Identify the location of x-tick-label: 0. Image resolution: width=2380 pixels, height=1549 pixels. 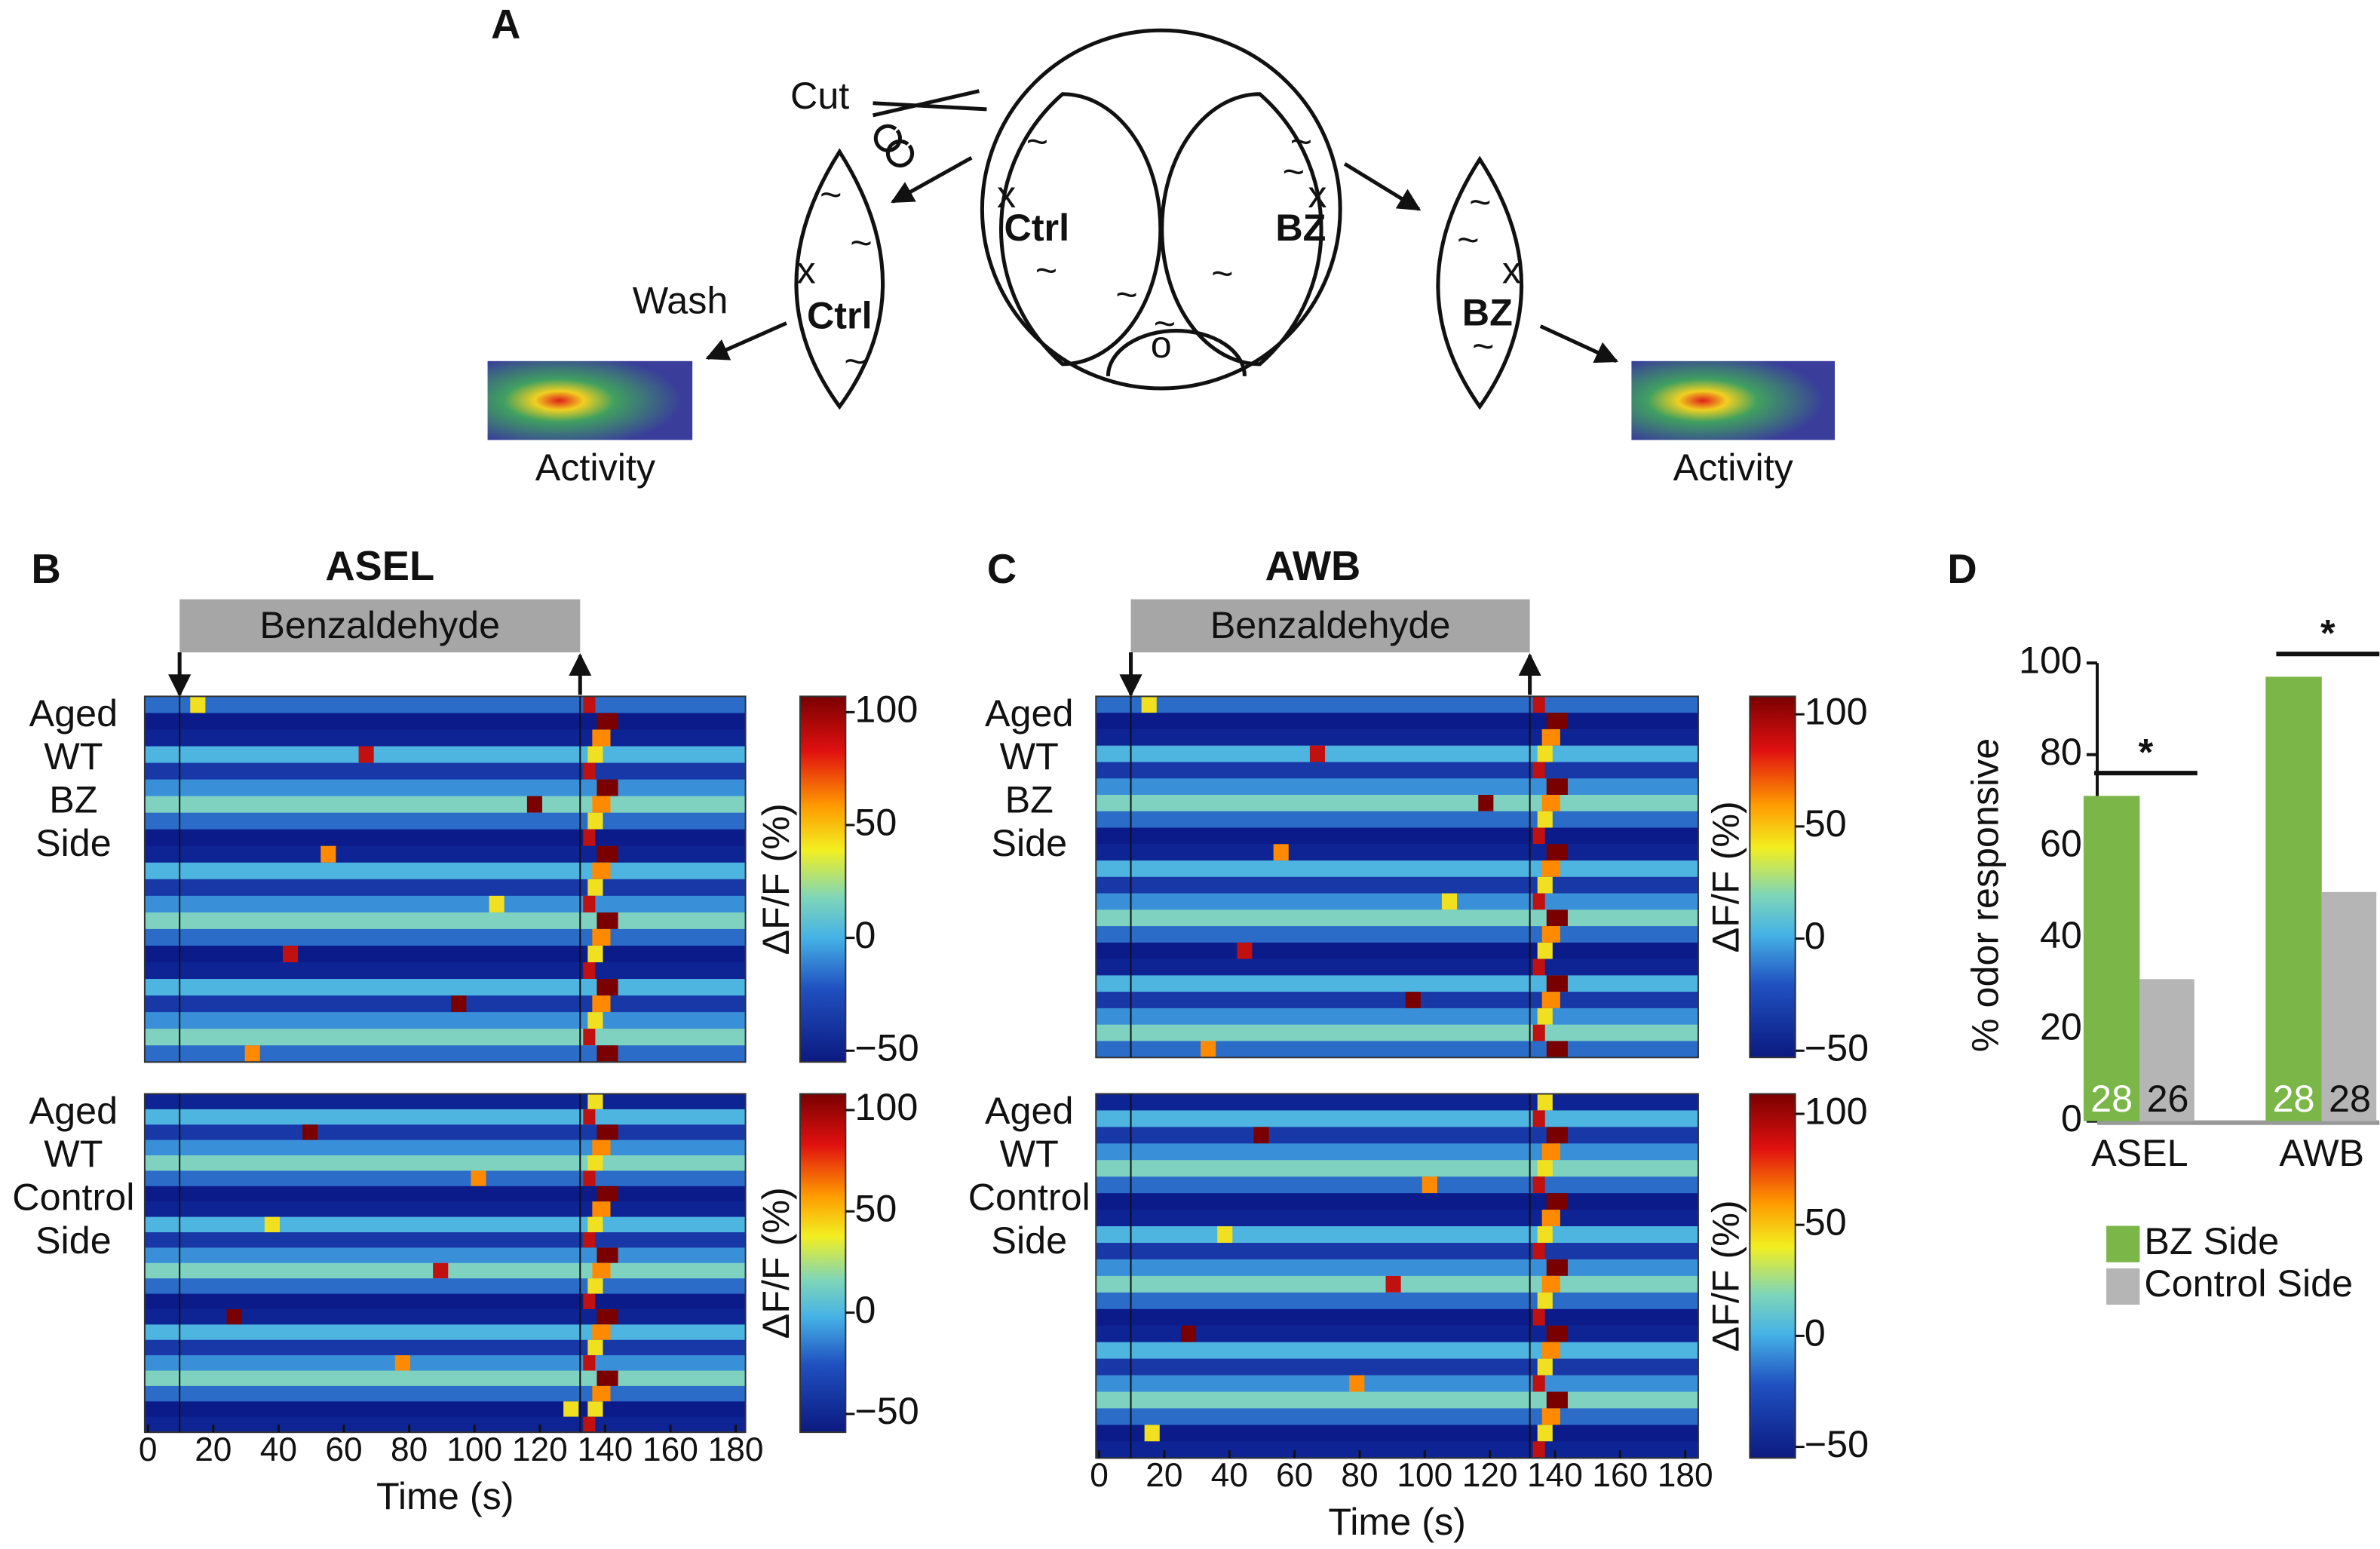
(148, 1449).